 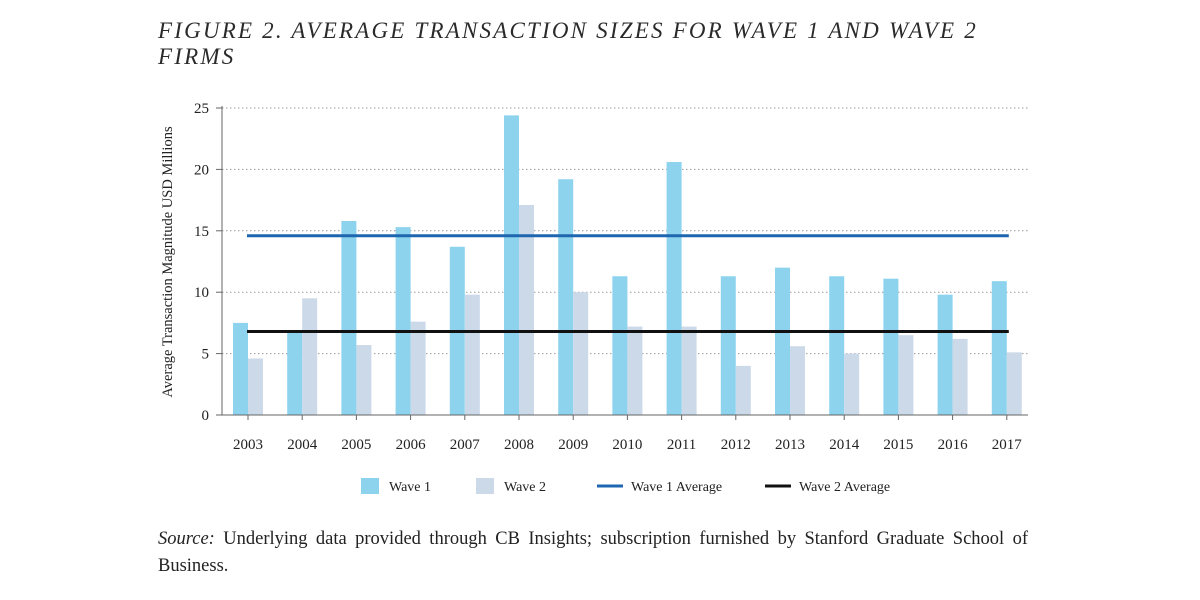 I want to click on x-tick-label: 2004, so click(x=302, y=445).